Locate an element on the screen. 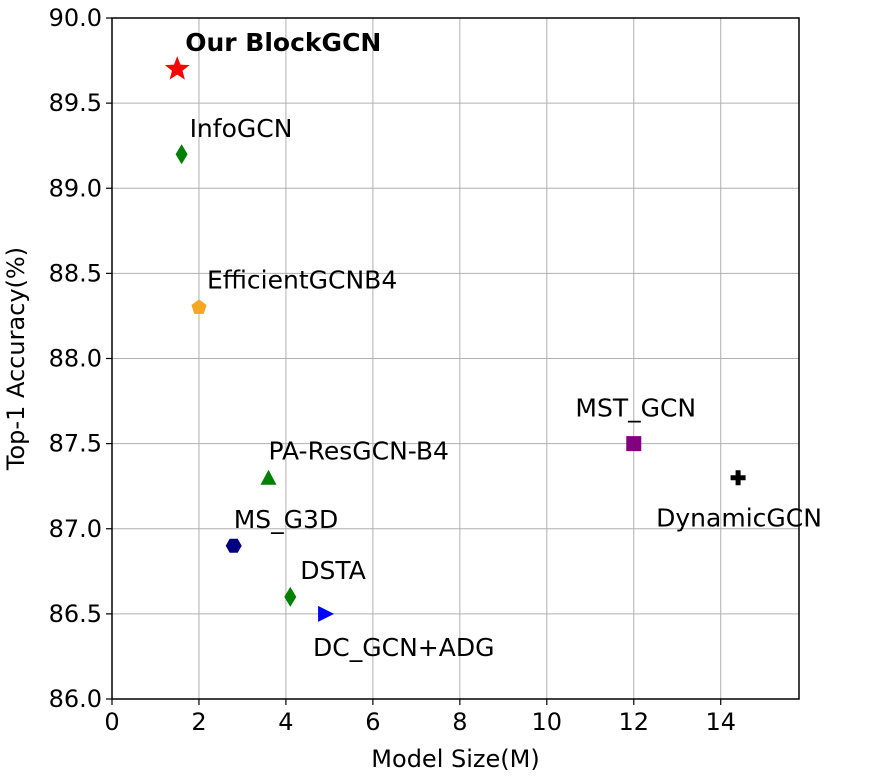 Image resolution: width=887 pixels, height=779 pixels. point-dsta is located at coordinates (290, 596).